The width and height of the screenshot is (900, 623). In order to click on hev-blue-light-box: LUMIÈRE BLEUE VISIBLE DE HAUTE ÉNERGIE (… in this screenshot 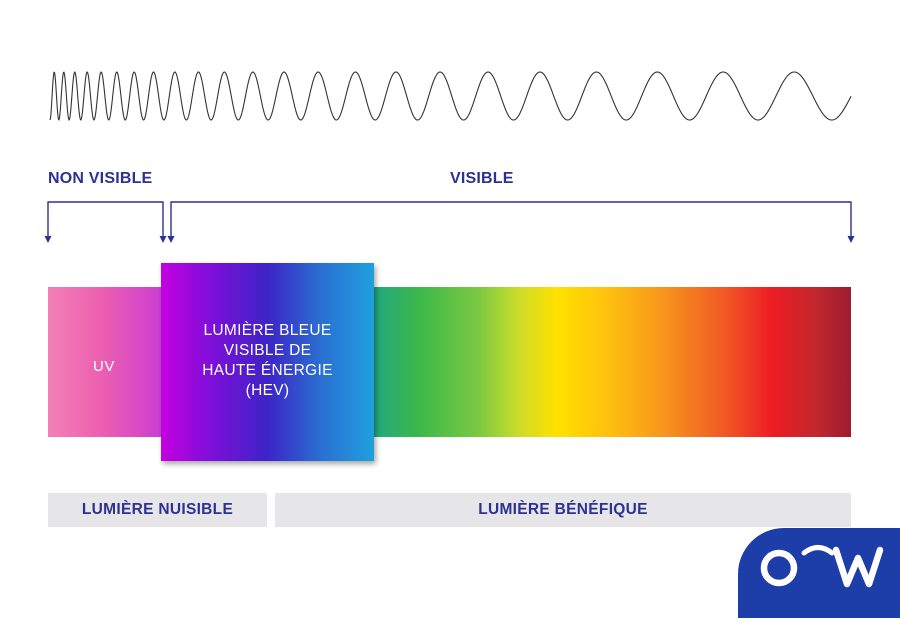, I will do `click(267, 362)`.